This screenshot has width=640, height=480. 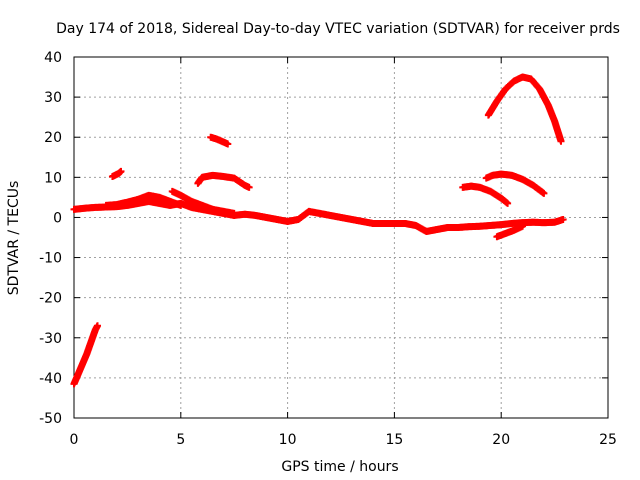 What do you see at coordinates (50, 259) in the screenshot?
I see `y-tick-label: -10` at bounding box center [50, 259].